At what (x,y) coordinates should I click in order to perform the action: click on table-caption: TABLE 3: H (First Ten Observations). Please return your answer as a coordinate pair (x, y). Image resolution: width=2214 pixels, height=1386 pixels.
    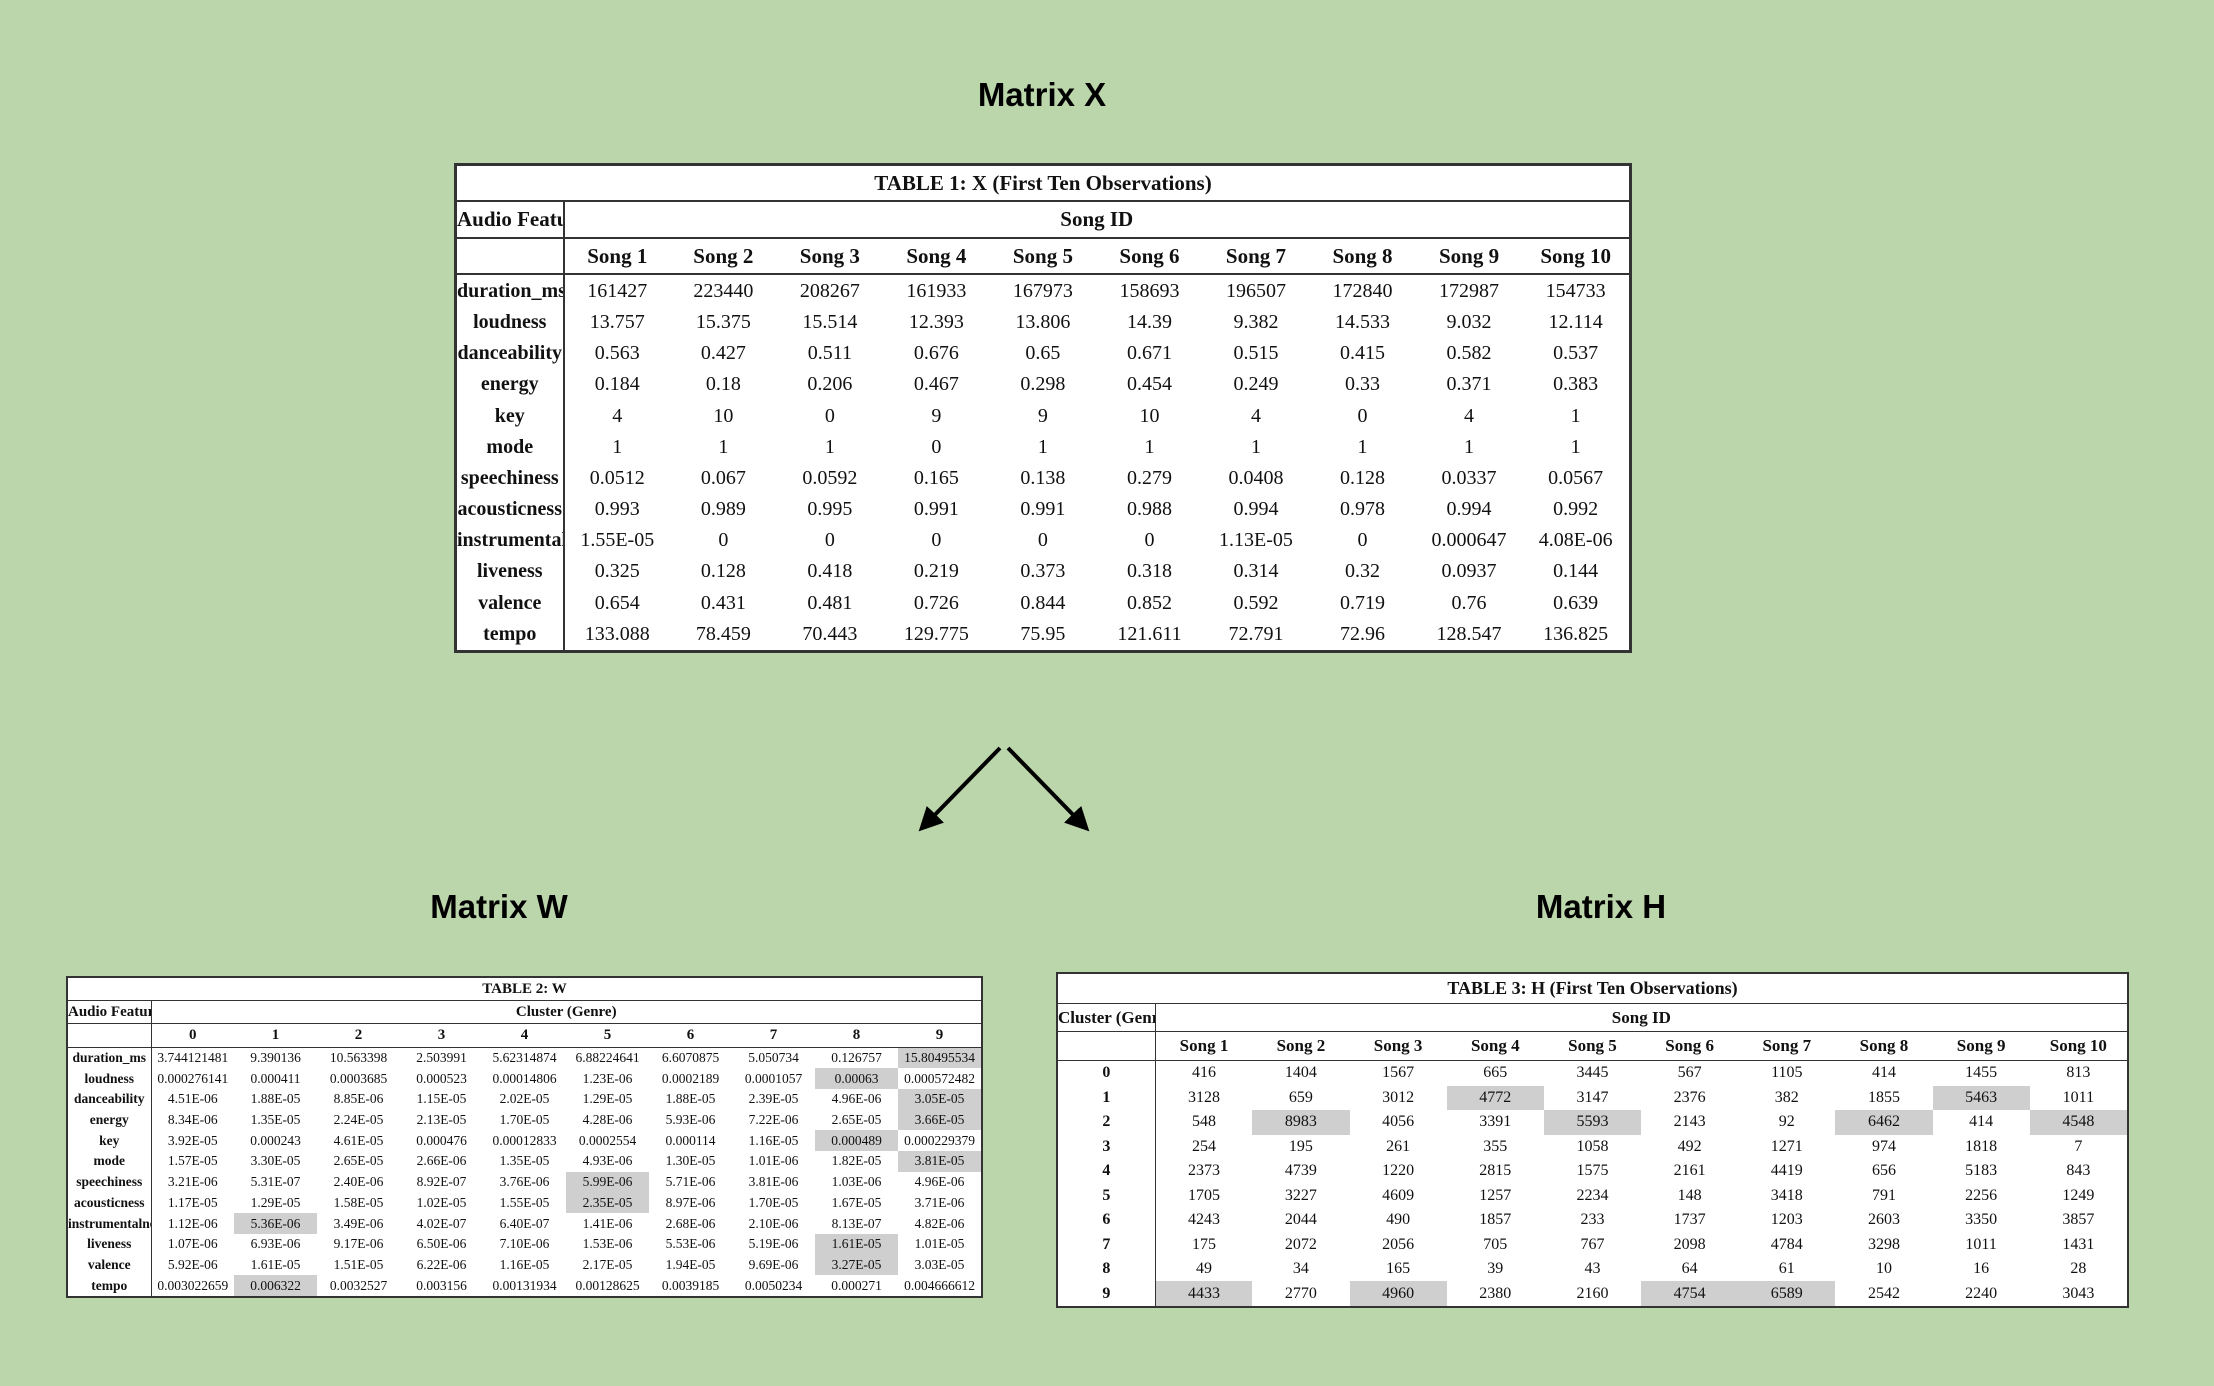
    Looking at the image, I should click on (1592, 989).